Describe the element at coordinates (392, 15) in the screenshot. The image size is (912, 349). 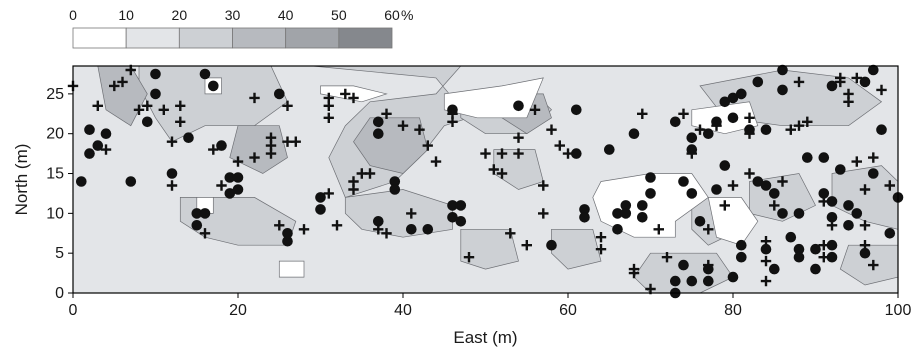
I see `legend-tick-label: 60` at that location.